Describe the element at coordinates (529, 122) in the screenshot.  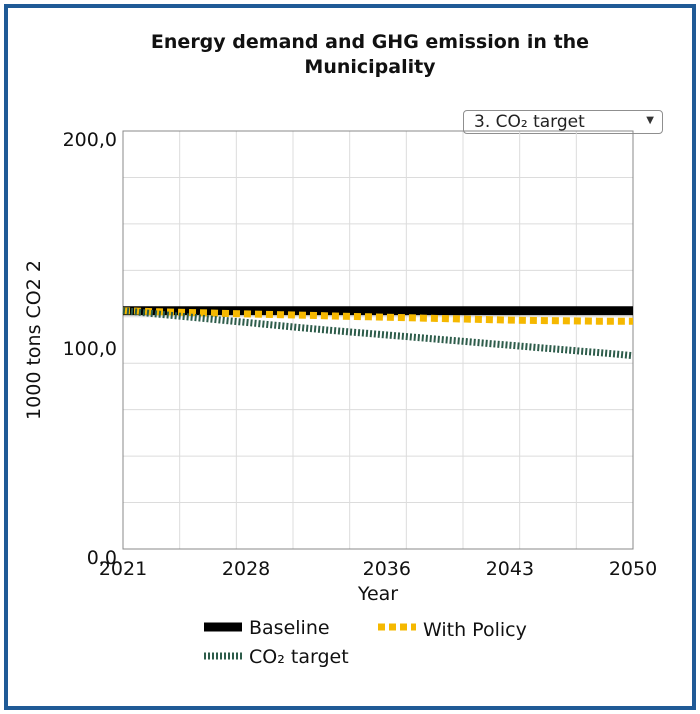
I see `scenario-select-value: 3. CO₂ target` at that location.